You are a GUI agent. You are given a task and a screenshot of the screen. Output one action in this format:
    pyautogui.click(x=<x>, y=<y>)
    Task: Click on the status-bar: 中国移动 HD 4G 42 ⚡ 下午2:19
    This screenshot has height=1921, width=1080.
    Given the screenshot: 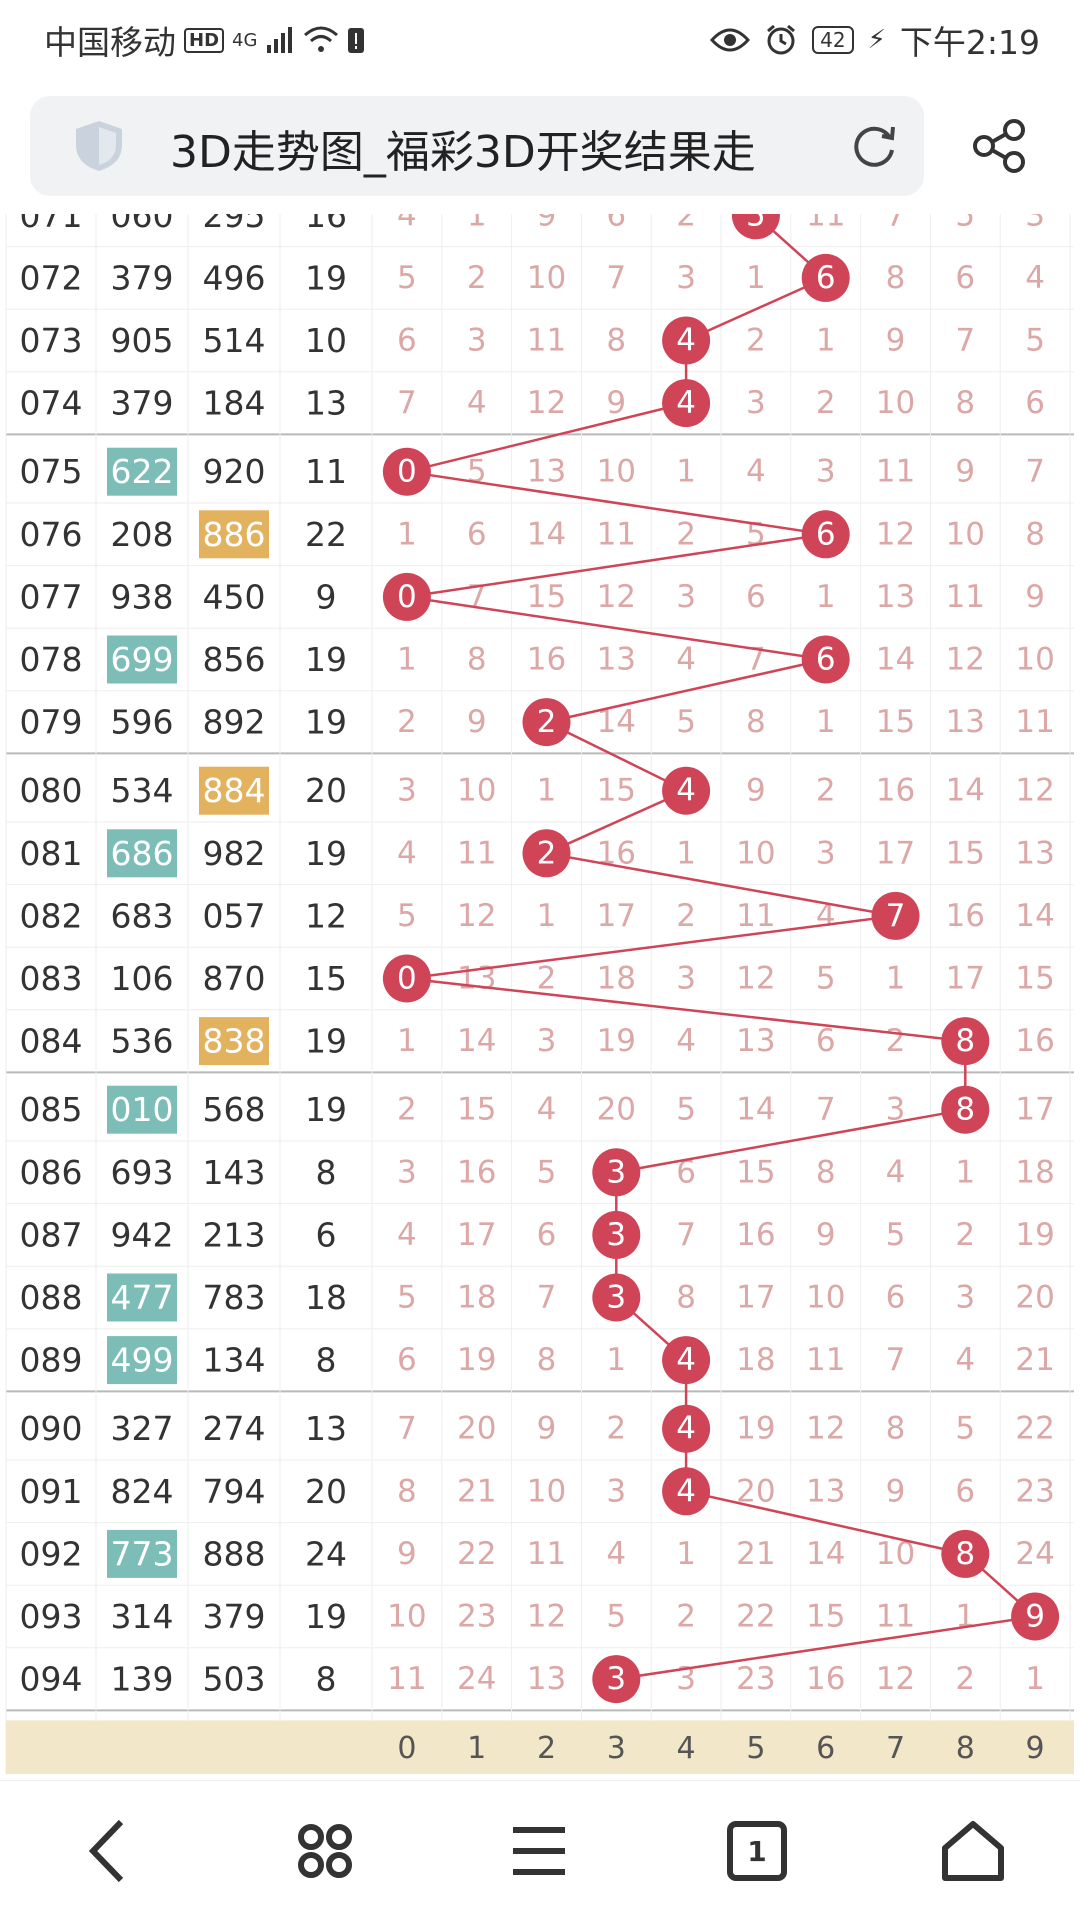 What is the action you would take?
    pyautogui.click(x=540, y=40)
    